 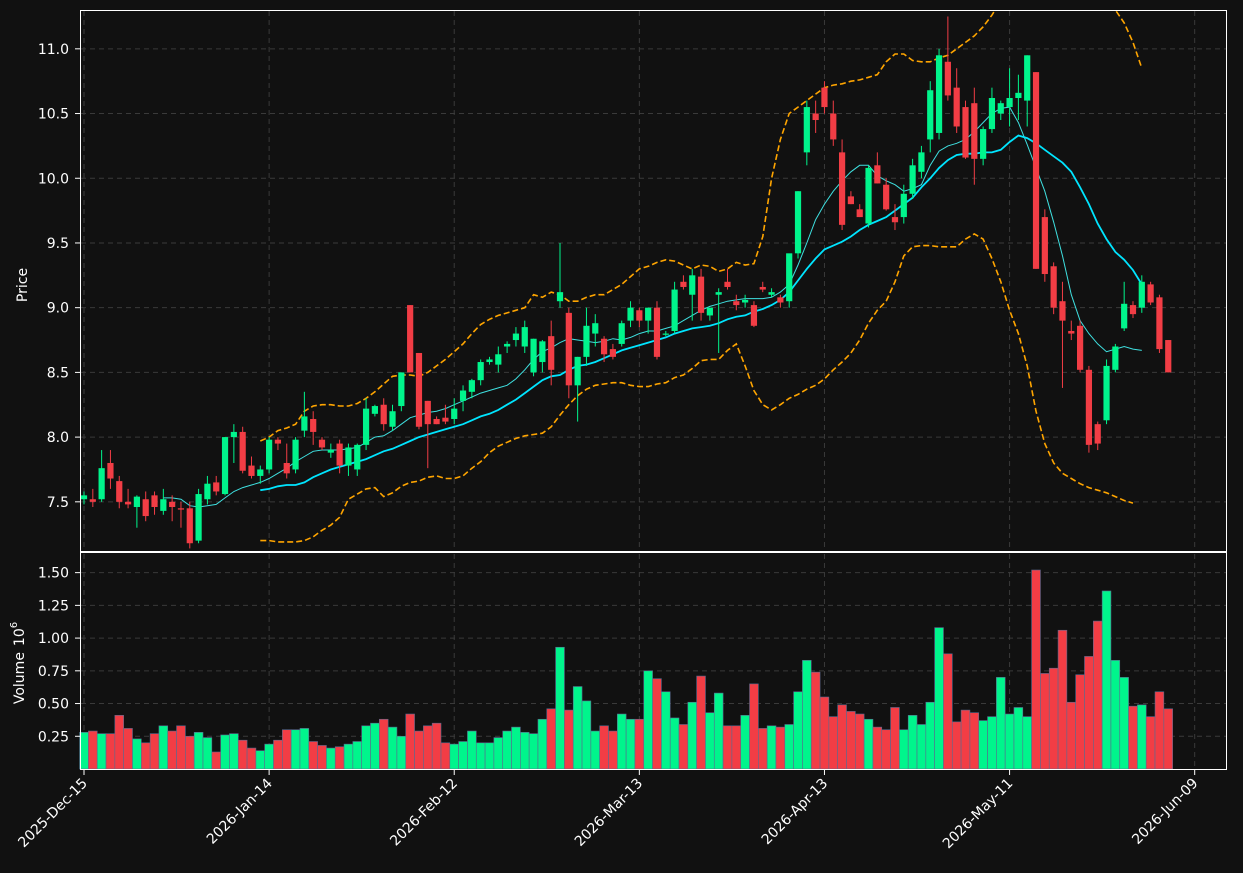 I want to click on volume-axis-label: Volume 106, so click(x=18, y=663).